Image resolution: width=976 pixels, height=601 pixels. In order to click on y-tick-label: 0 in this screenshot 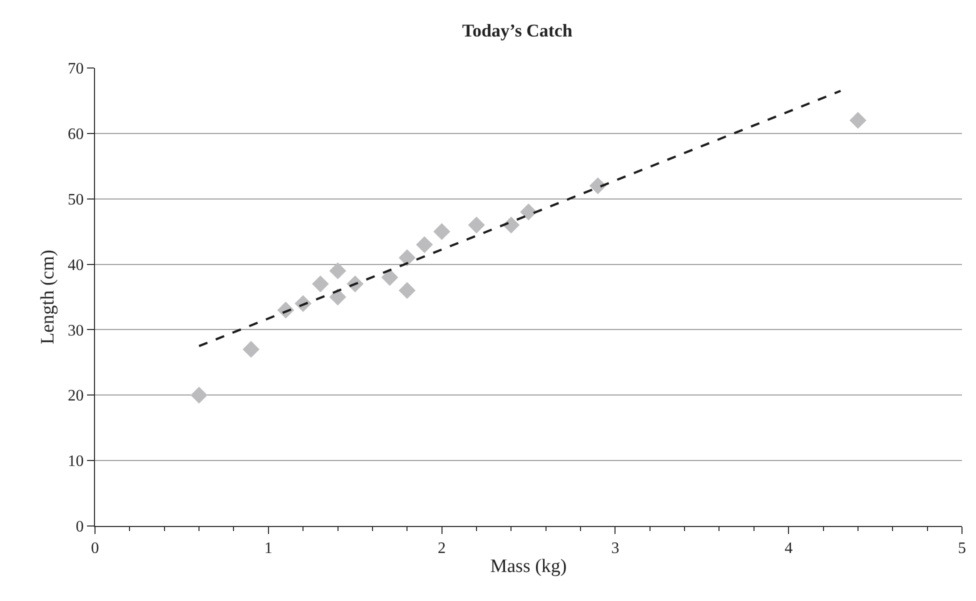, I will do `click(80, 527)`.